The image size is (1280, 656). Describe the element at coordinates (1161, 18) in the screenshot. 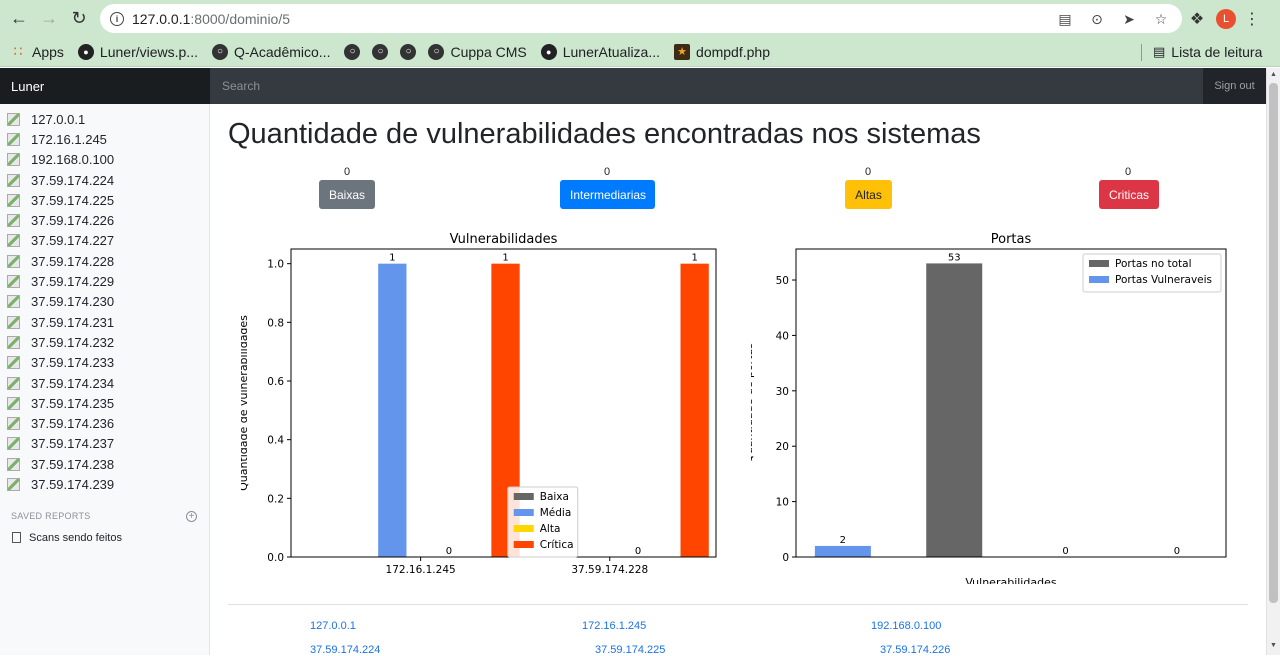

I see `bookmark-star-icon: ☆` at that location.